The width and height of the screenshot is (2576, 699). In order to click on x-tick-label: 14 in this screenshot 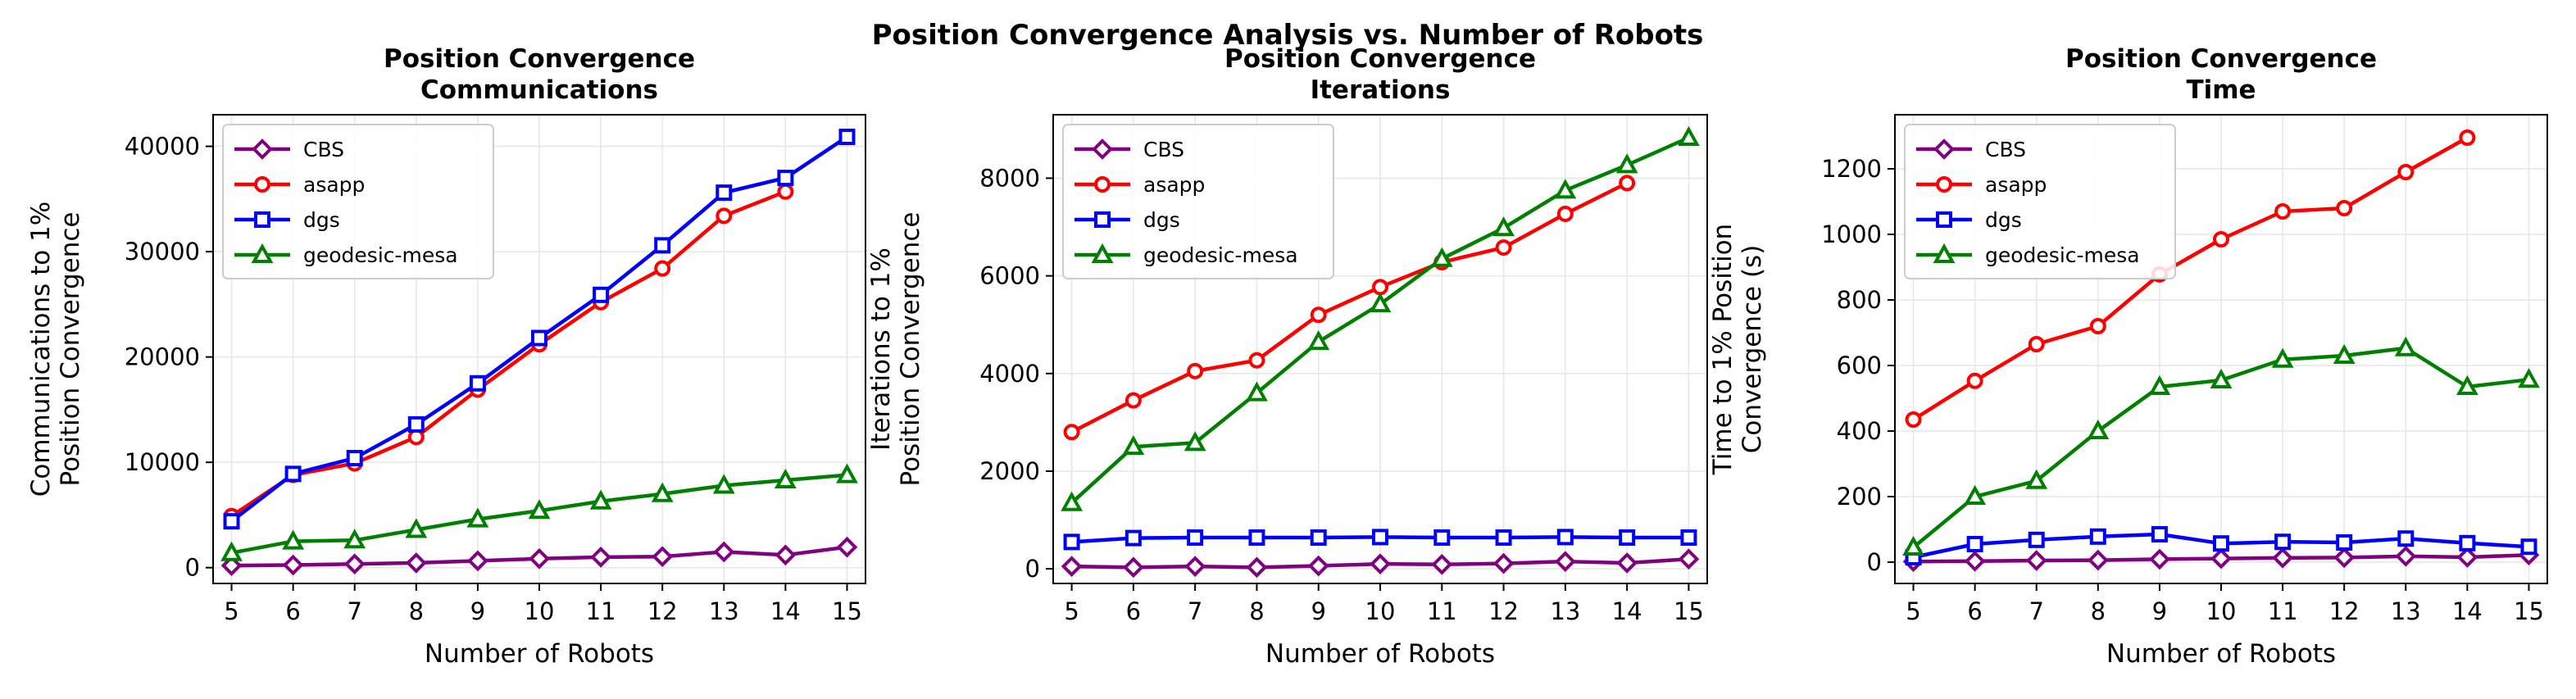, I will do `click(785, 611)`.